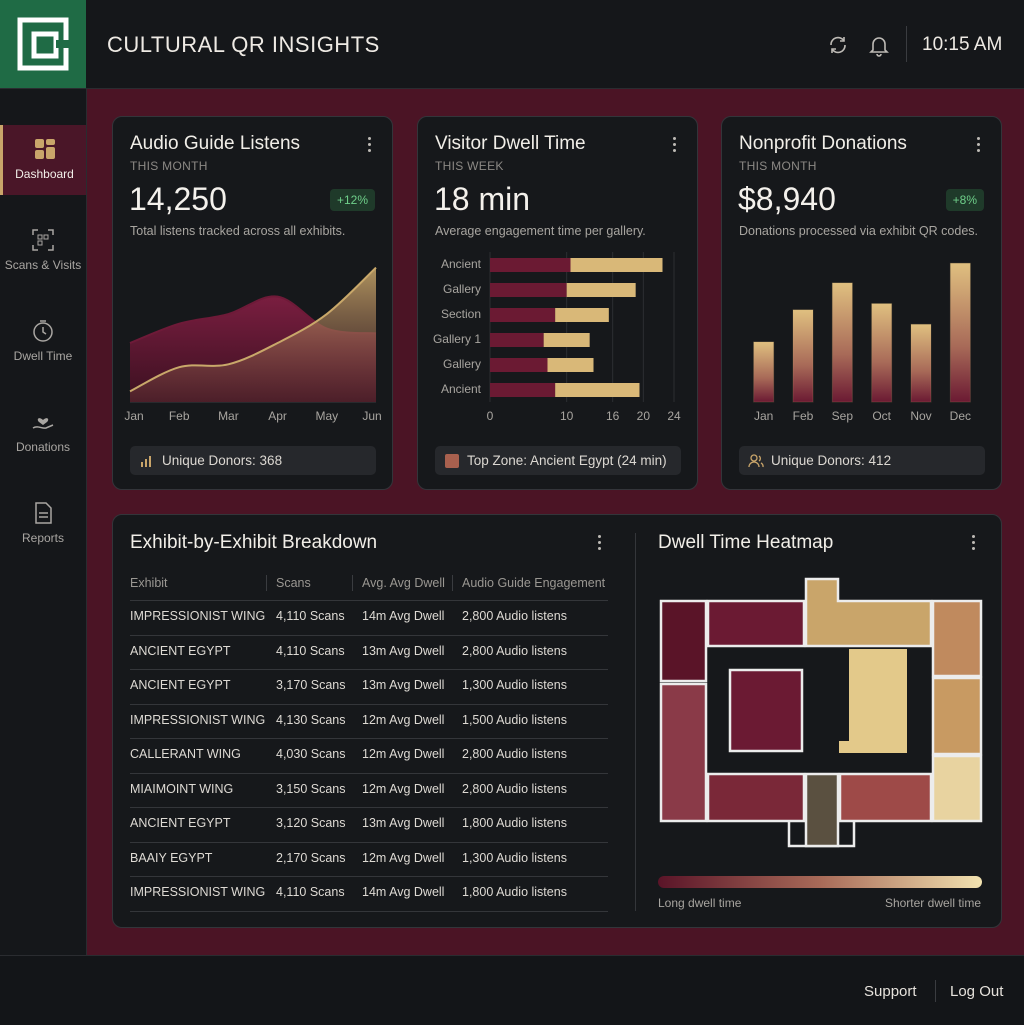 This screenshot has height=1025, width=1024. Describe the element at coordinates (178, 199) in the screenshot. I see `kpi-value: 14,250` at that location.